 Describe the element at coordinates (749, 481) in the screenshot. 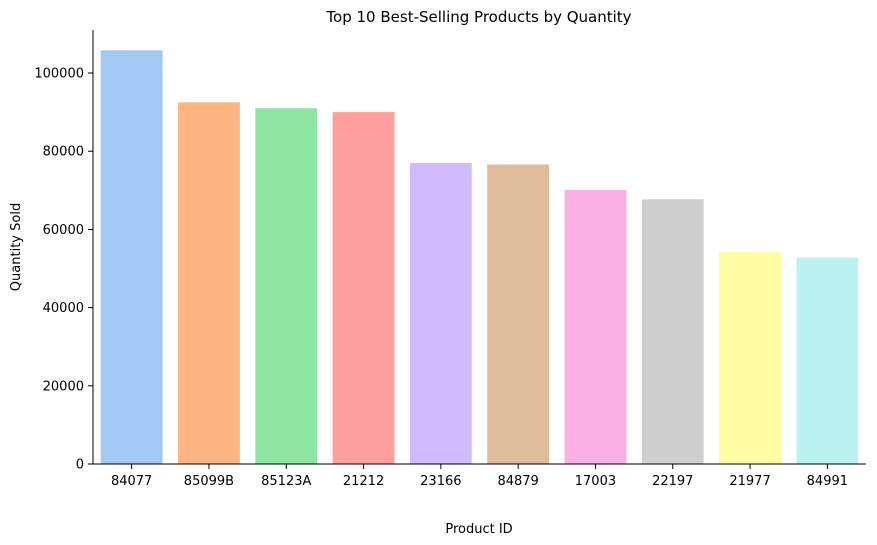

I see `x-tick-label: 21977` at that location.